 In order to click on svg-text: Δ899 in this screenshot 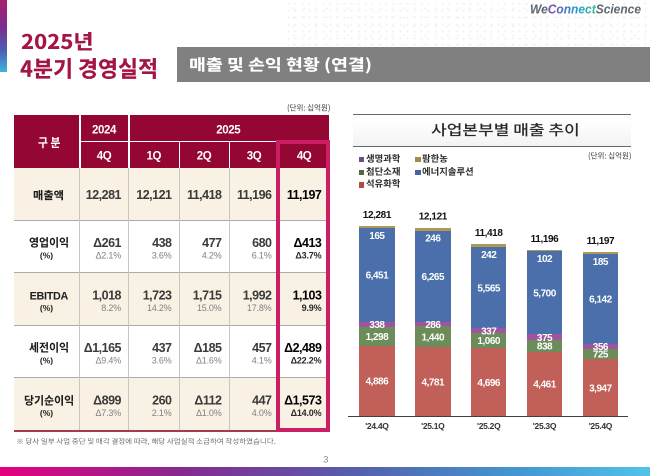, I will do `click(107, 401)`.